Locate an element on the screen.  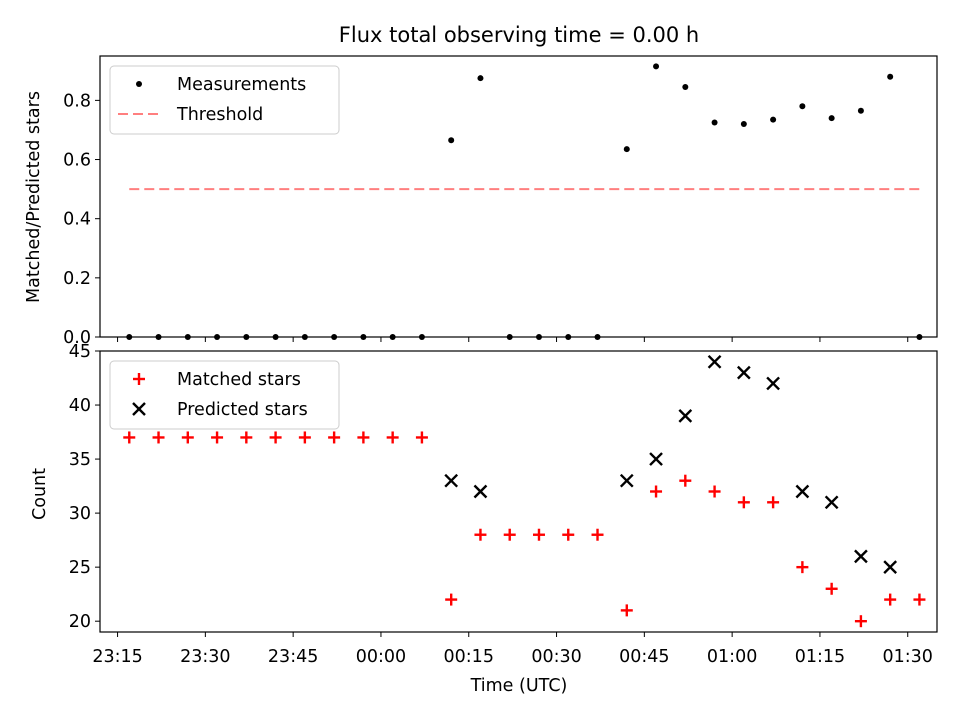
bottom-xtick-label: 00:30 is located at coordinates (556, 657).